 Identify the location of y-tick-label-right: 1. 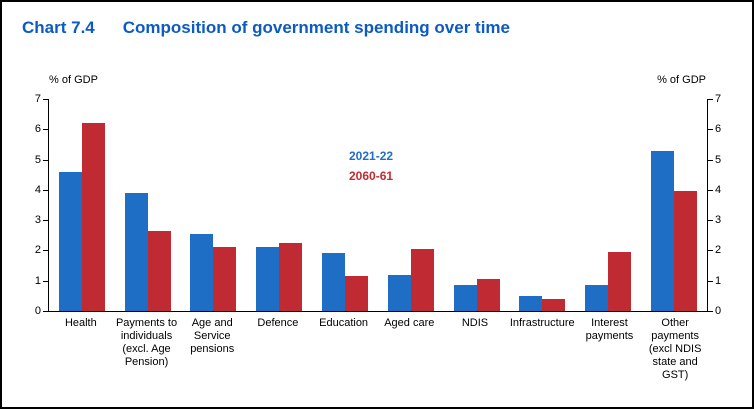
(718, 280).